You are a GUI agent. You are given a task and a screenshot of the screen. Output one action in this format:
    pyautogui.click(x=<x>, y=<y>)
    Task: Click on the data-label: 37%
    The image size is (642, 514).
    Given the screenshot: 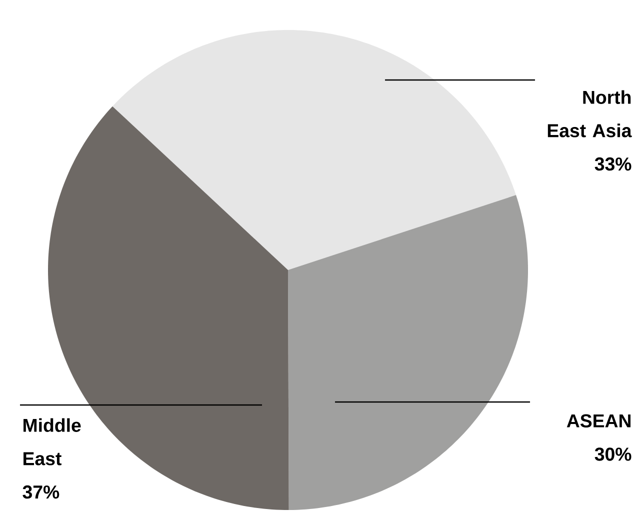 What is the action you would take?
    pyautogui.click(x=41, y=492)
    